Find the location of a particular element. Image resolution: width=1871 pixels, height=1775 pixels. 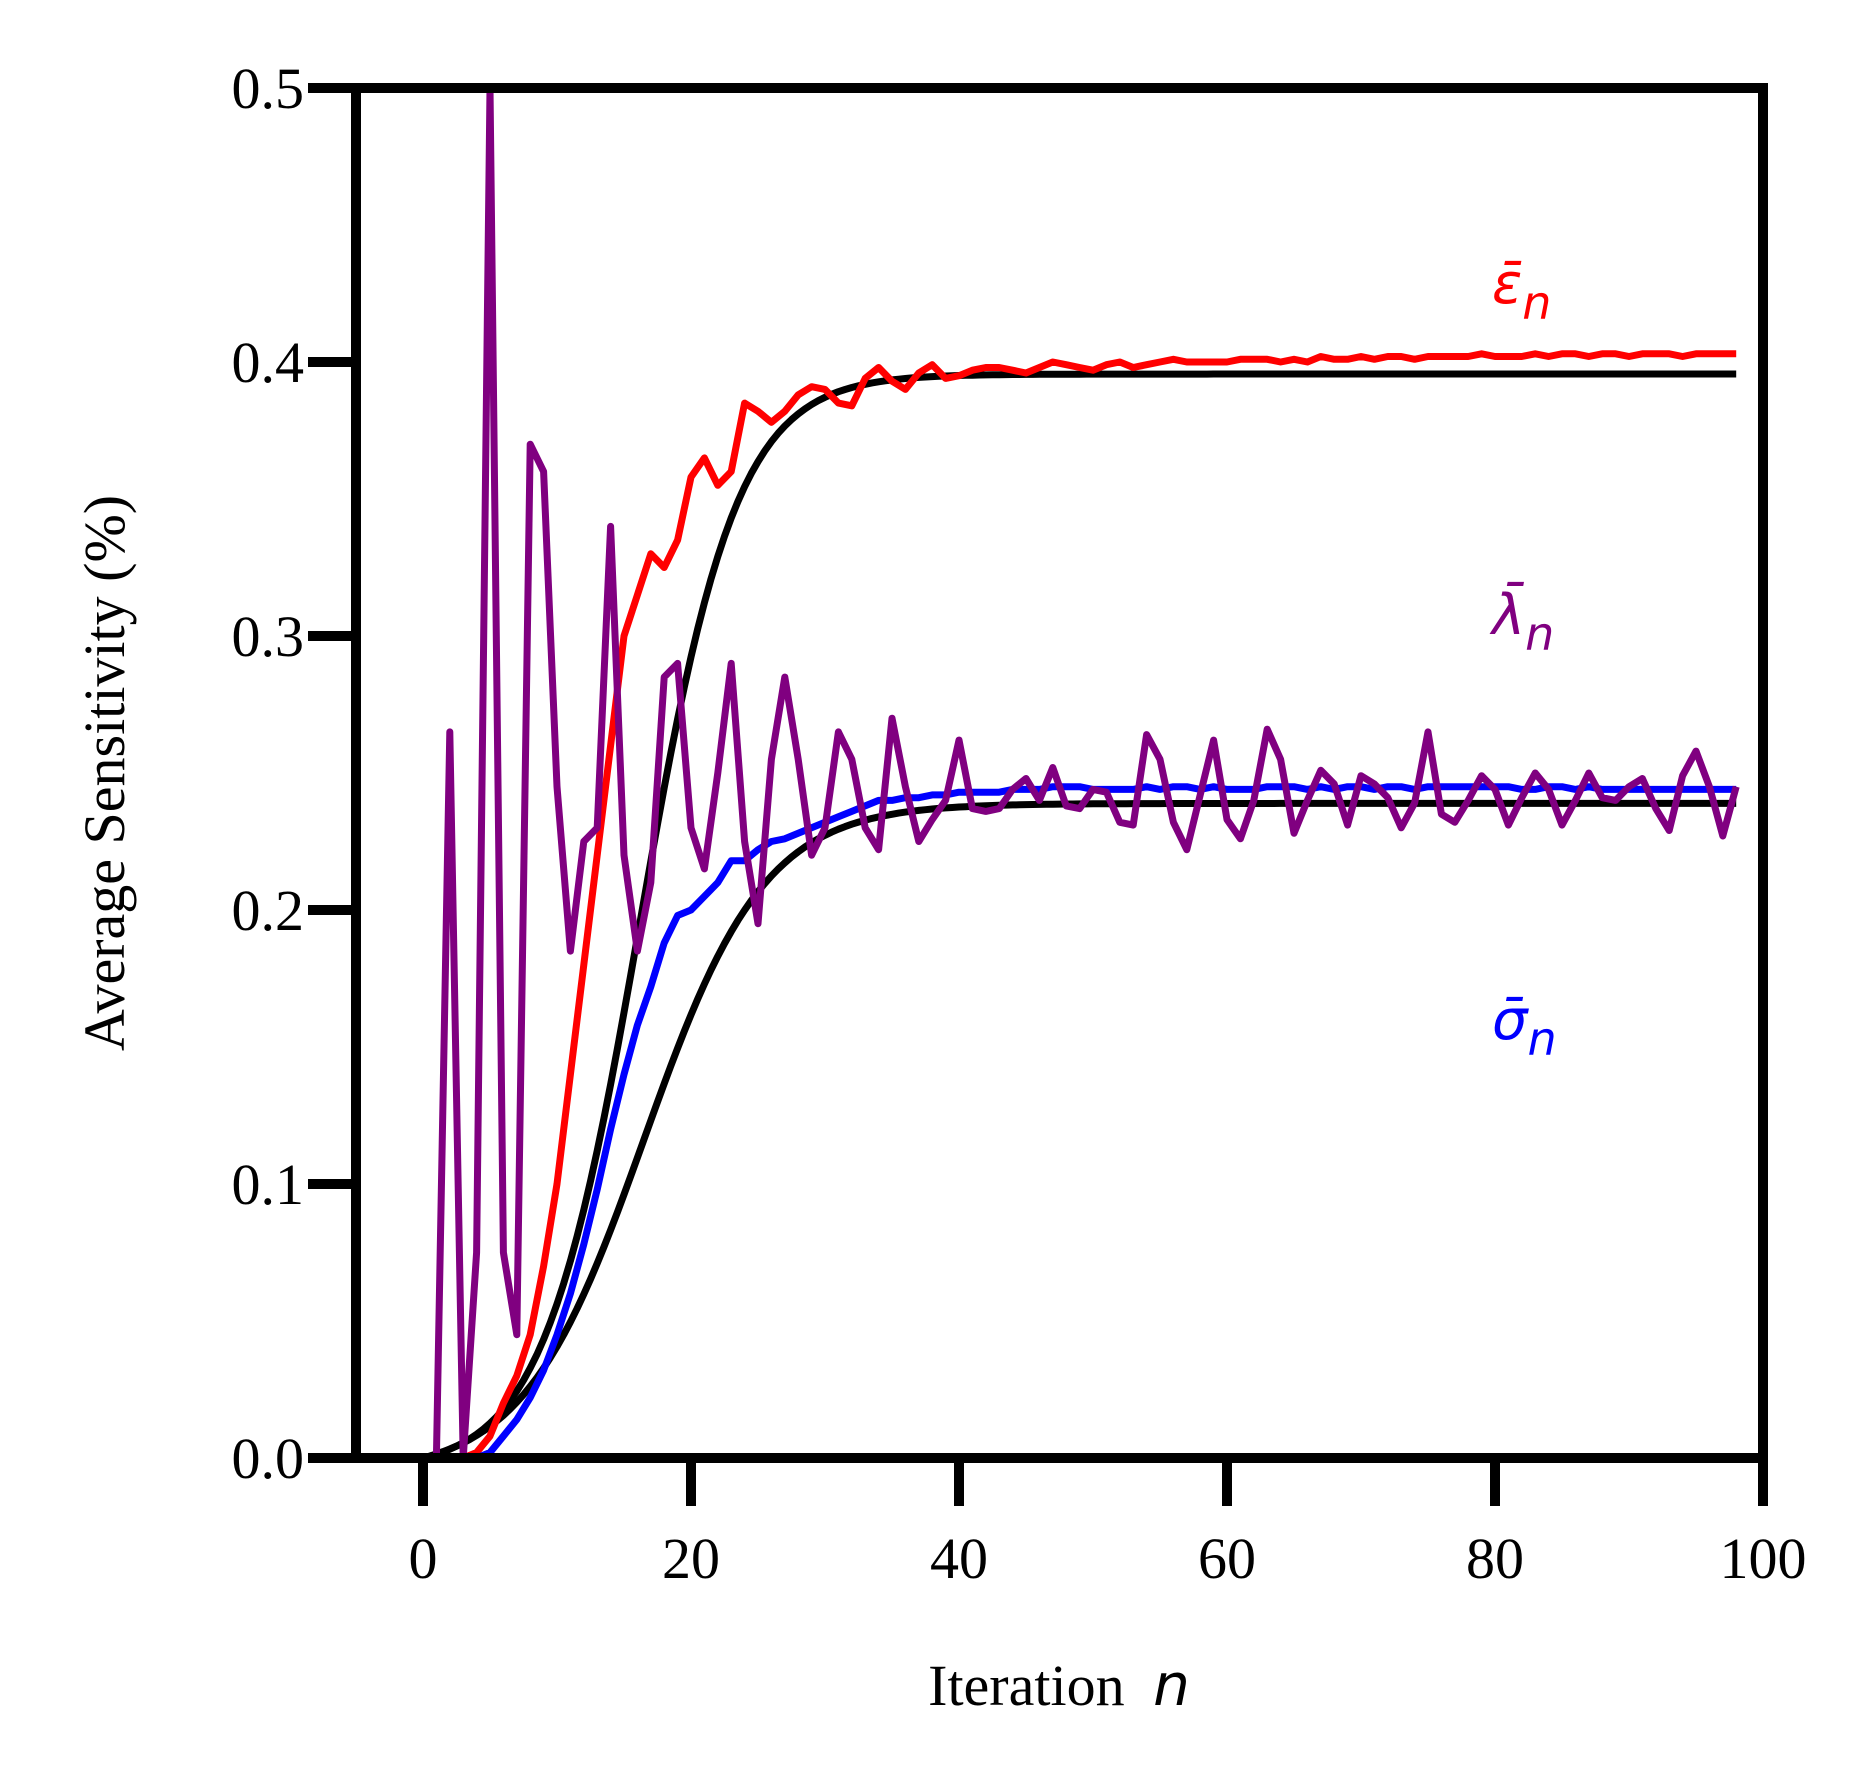

series-label-sigma: σ̄n is located at coordinates (1524, 1027).